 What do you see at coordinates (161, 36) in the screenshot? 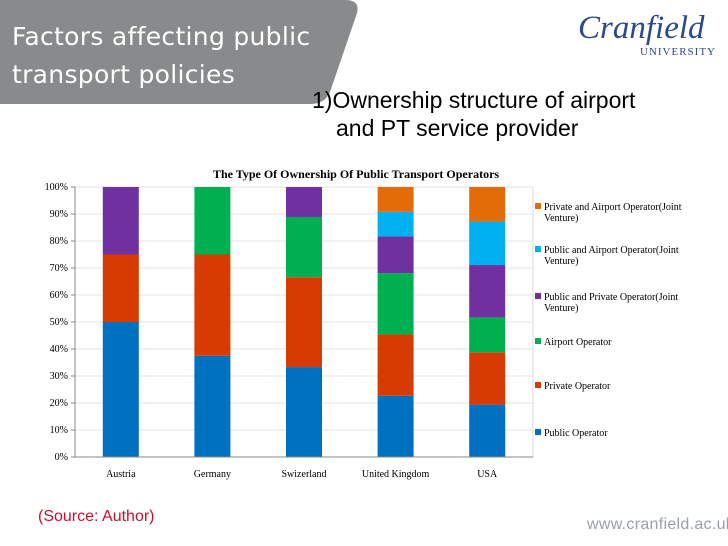
I see `slide-title-line1: Factors affecting public` at bounding box center [161, 36].